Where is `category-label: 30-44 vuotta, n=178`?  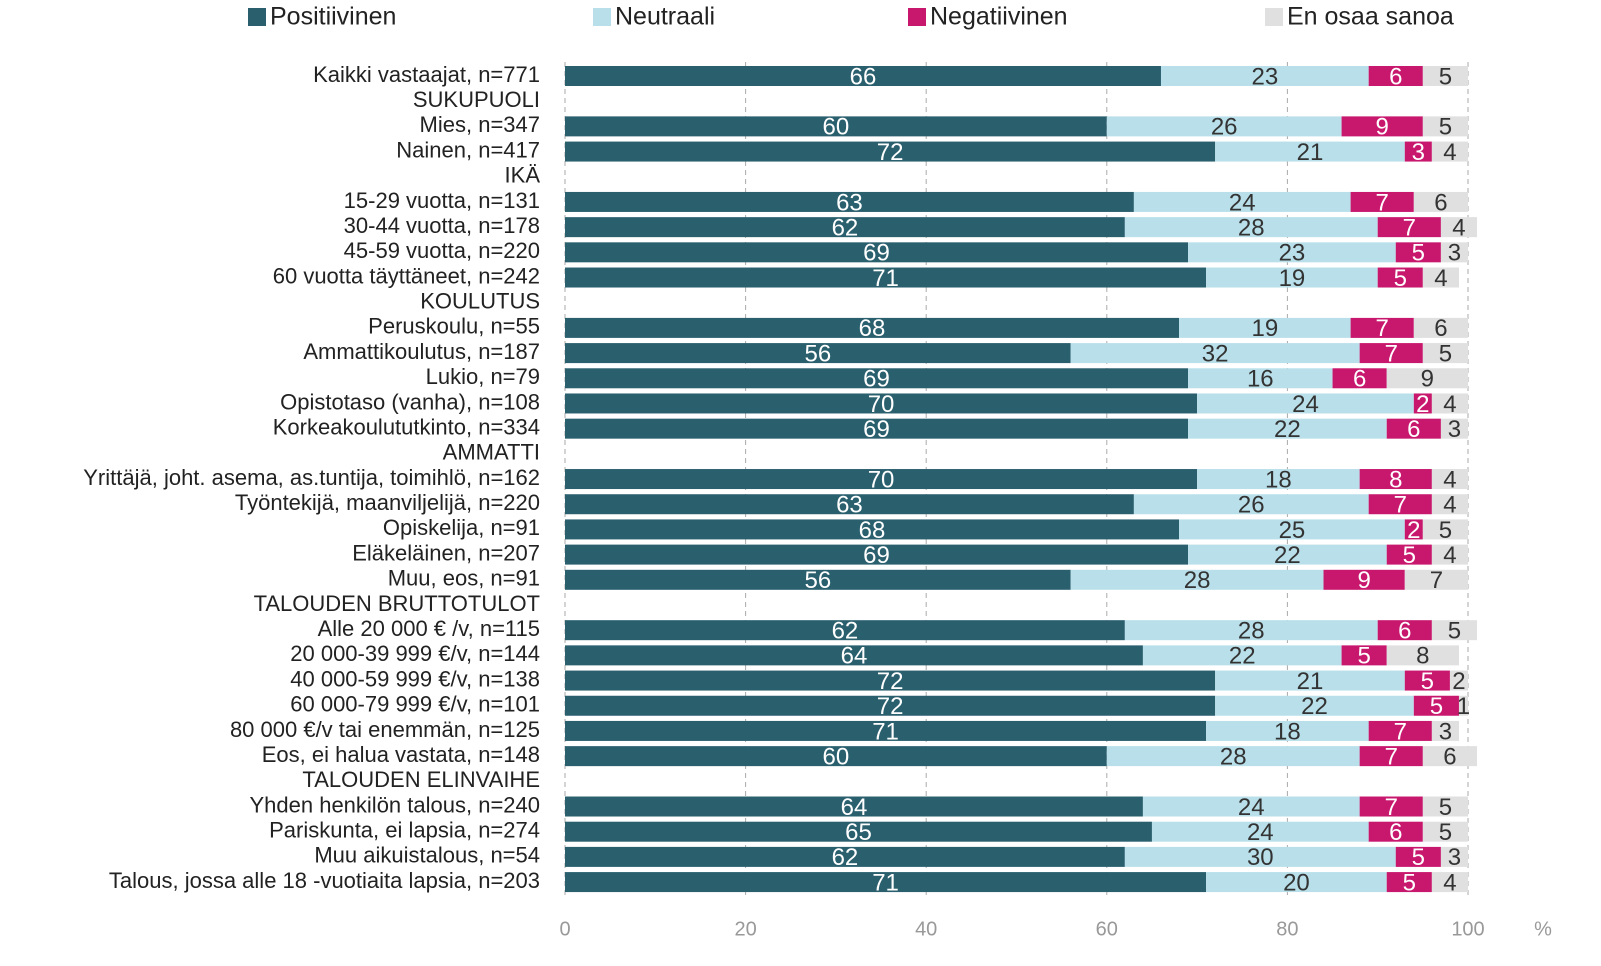
category-label: 30-44 vuotta, n=178 is located at coordinates (442, 225).